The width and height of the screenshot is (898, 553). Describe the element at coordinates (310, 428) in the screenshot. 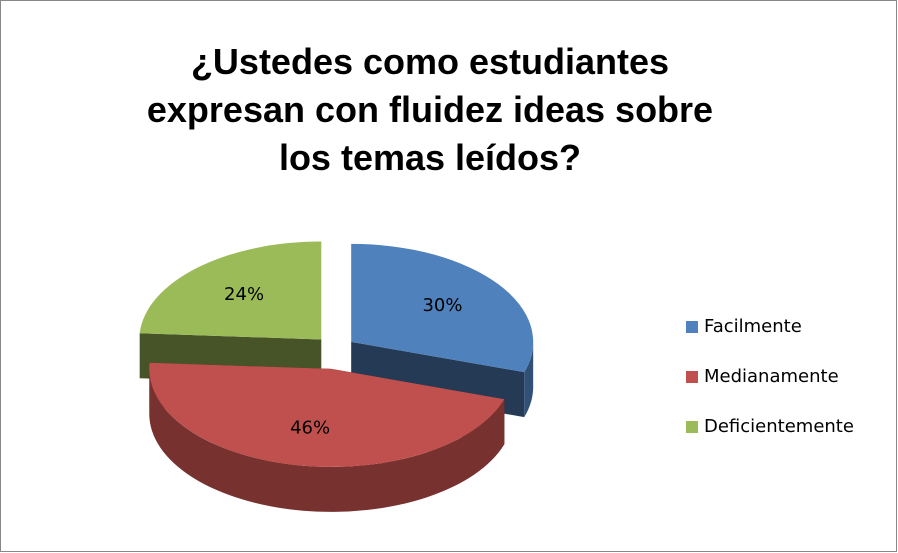

I see `data-label: 46%` at that location.